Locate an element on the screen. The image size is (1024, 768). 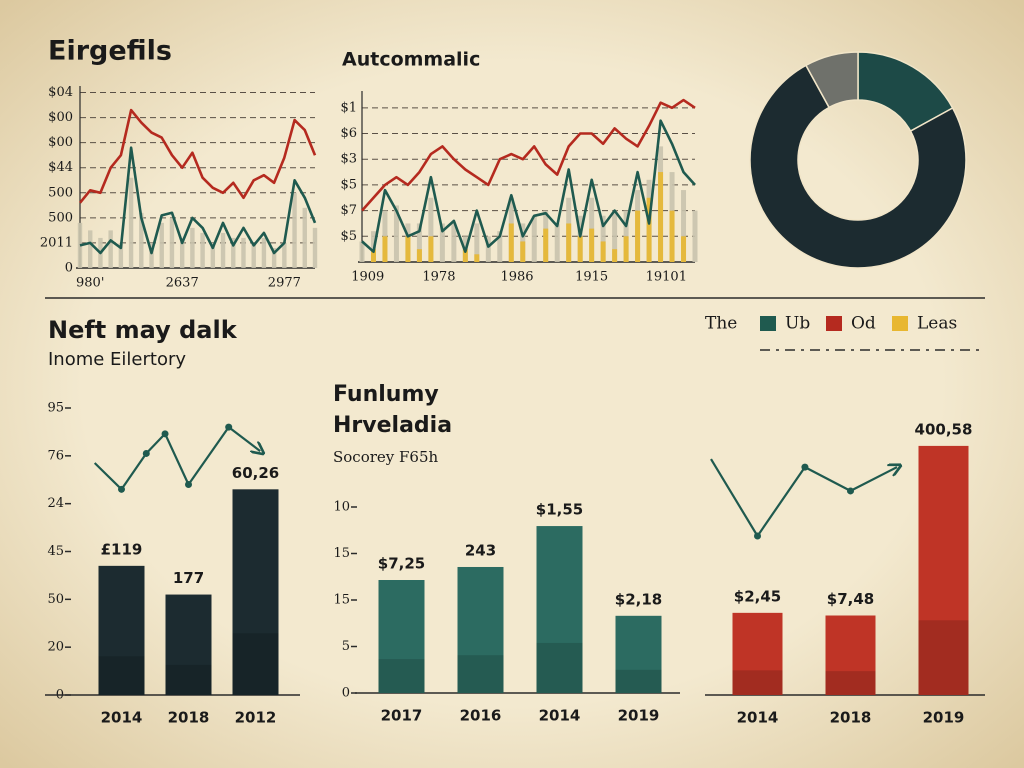
pie-slice is located at coordinates (858, 166).